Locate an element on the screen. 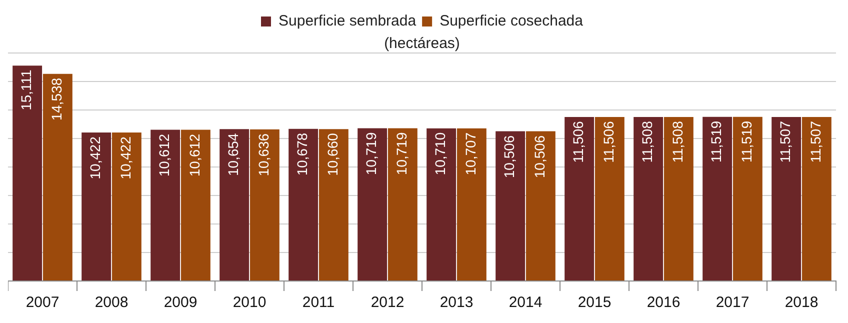  chart-subtitle: (hectáreas) is located at coordinates (422, 43).